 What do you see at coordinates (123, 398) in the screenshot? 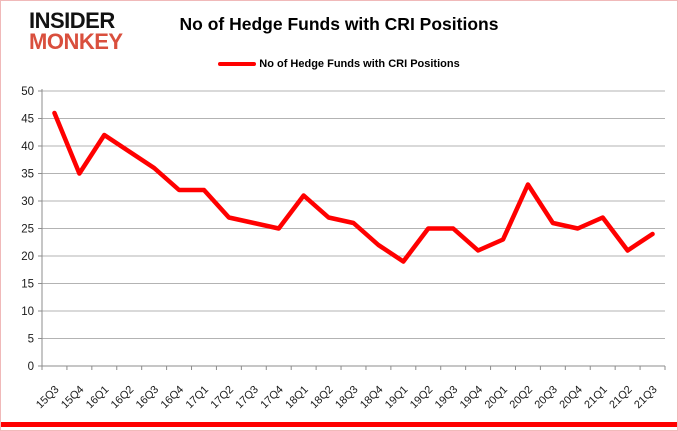
I see `x-tick-label: 16Q2` at bounding box center [123, 398].